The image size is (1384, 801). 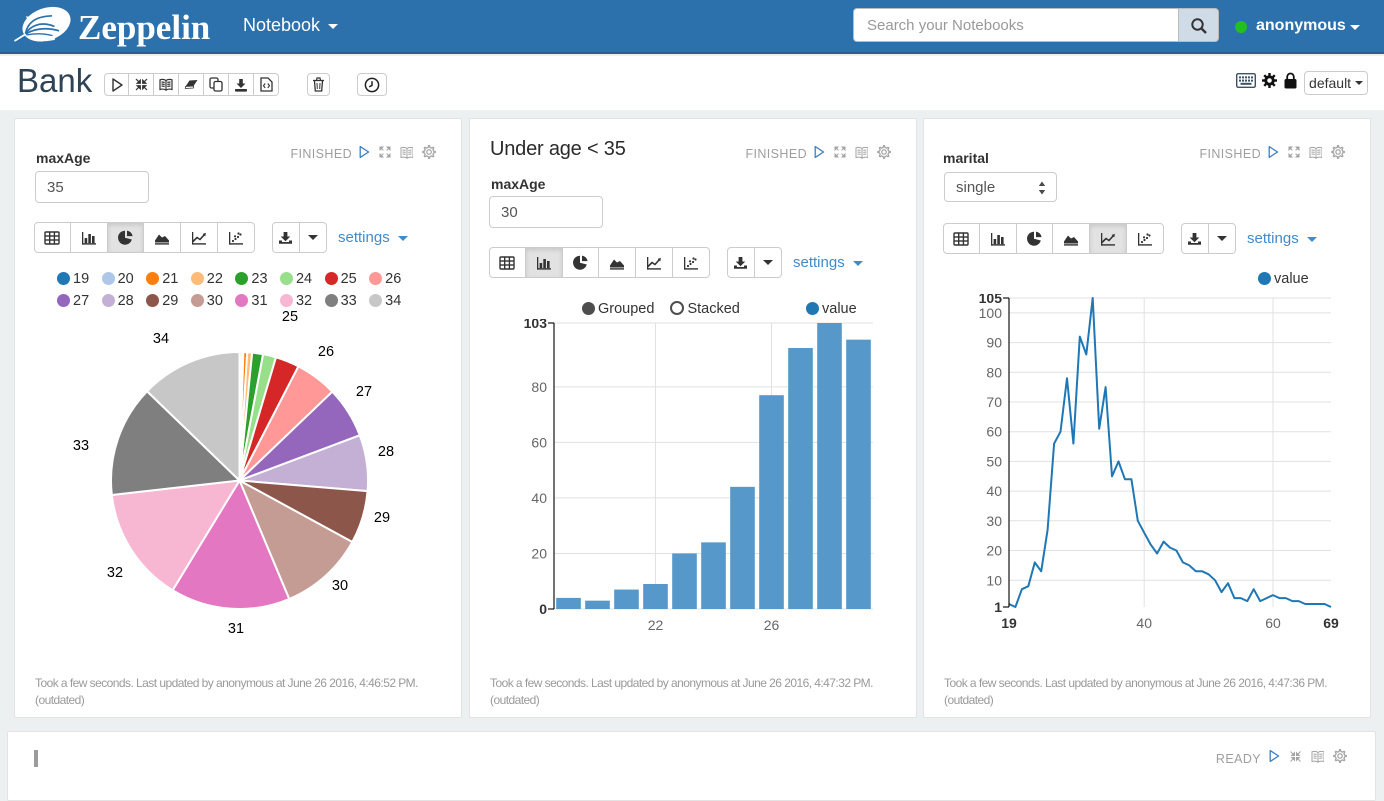 I want to click on svg-text: 31, so click(x=236, y=629).